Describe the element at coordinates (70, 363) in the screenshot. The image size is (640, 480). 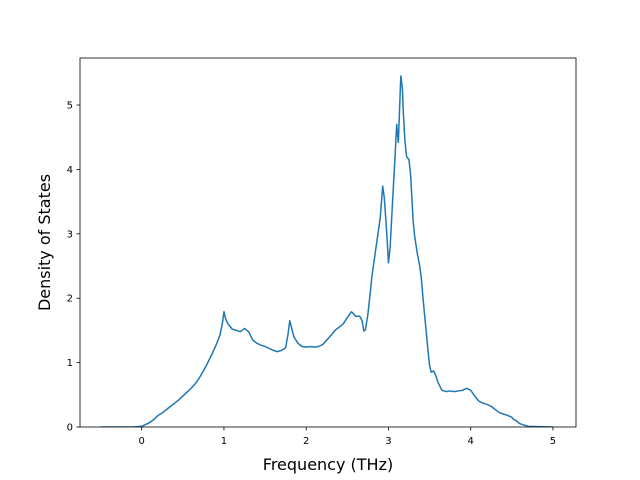
I see `y-tick-label: 1` at that location.